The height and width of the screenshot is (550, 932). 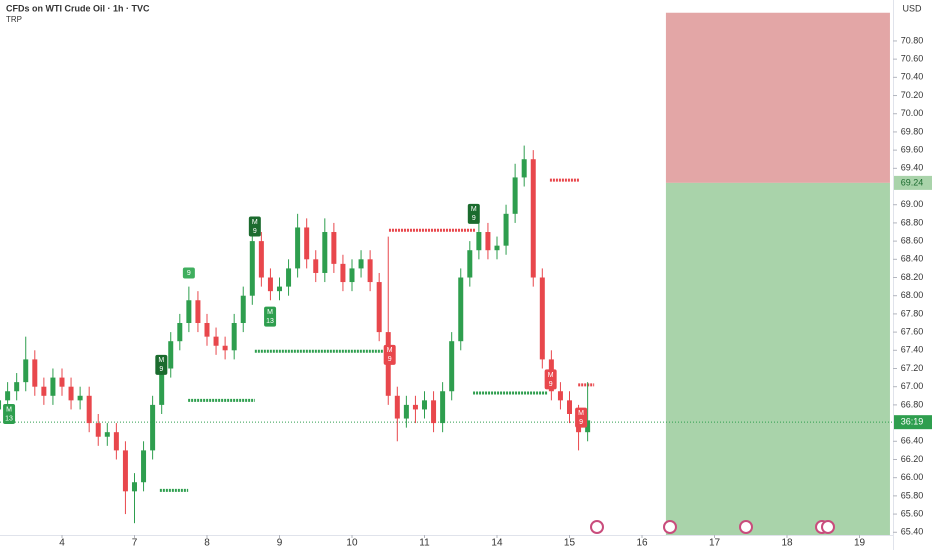 What do you see at coordinates (207, 543) in the screenshot?
I see `x-tick-label: 8` at bounding box center [207, 543].